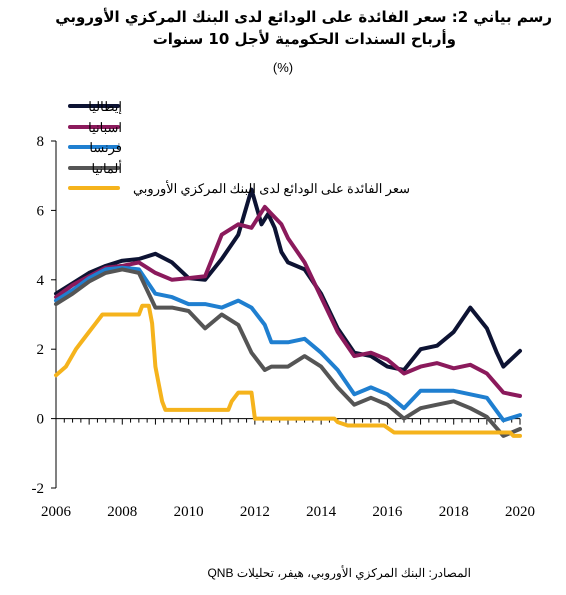  I want to click on x-tick-label: 2020, so click(520, 512).